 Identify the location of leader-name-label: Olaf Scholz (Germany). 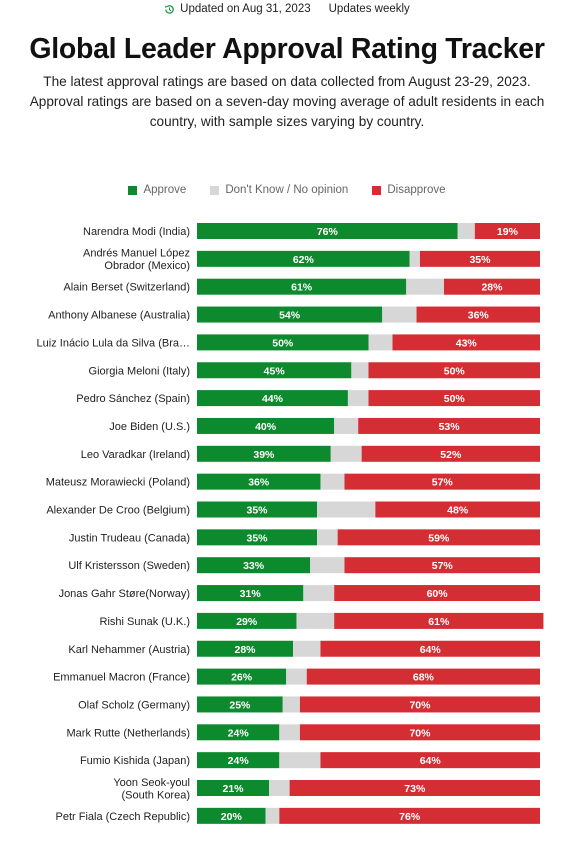
(134, 705).